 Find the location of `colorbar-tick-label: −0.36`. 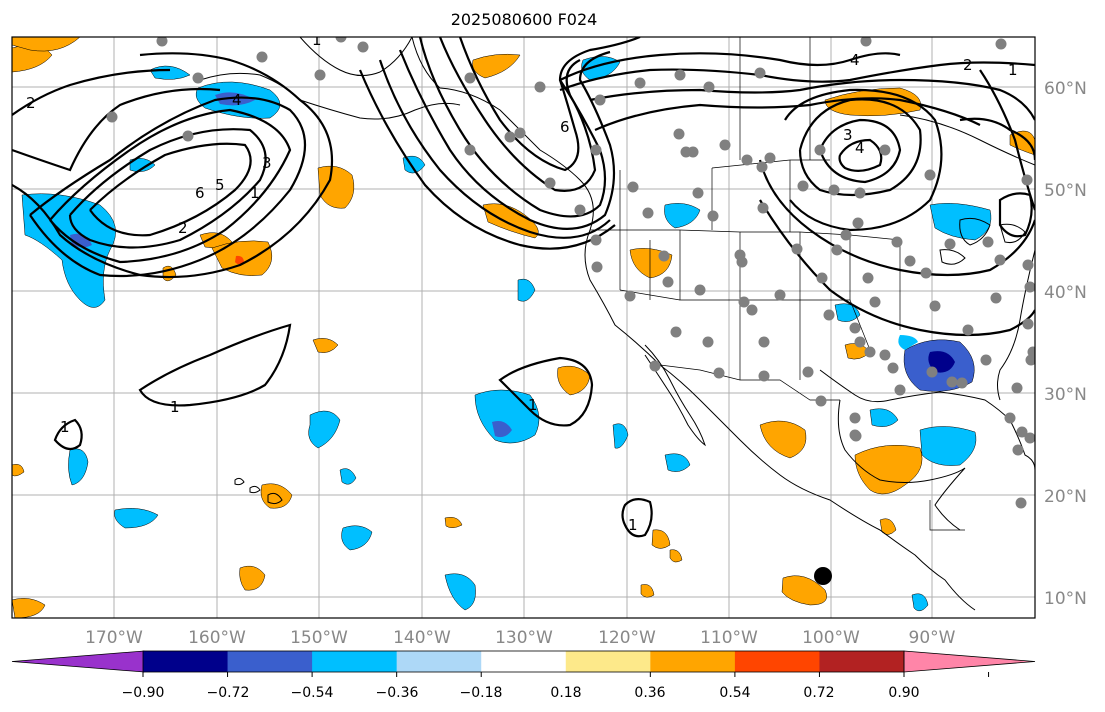

colorbar-tick-label: −0.36 is located at coordinates (397, 693).